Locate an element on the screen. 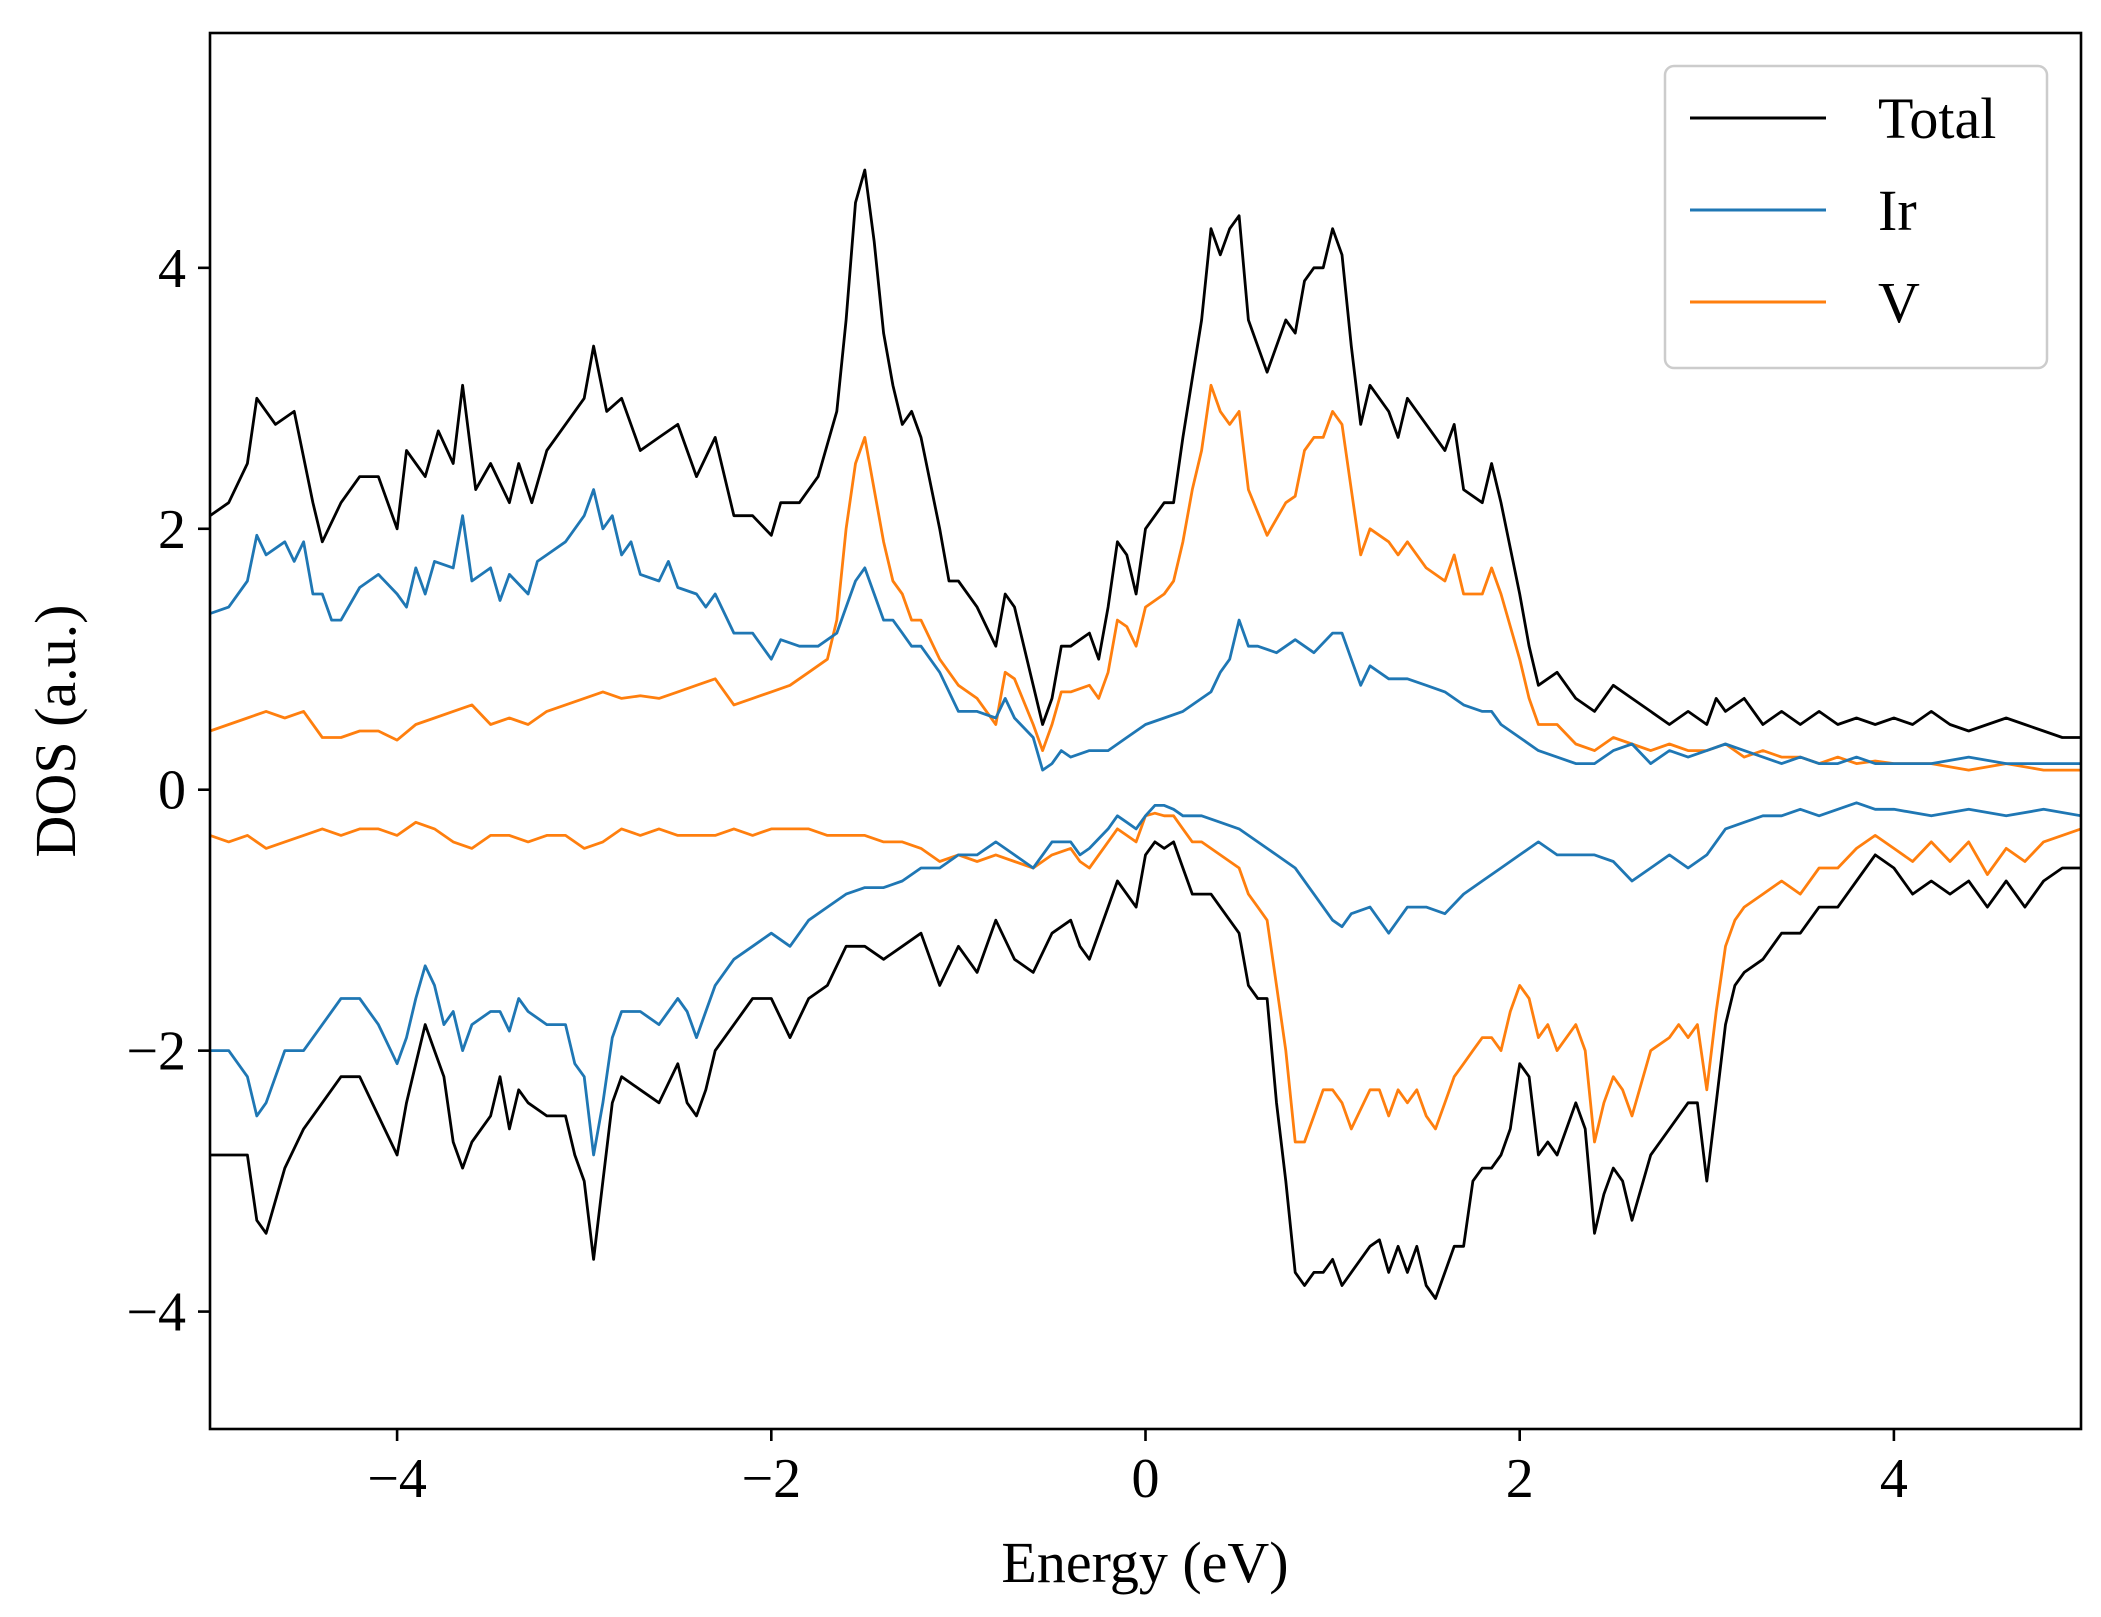 Image resolution: width=2101 pixels, height=1617 pixels. x-axis-label: Energy (eV) is located at coordinates (1144, 1562).